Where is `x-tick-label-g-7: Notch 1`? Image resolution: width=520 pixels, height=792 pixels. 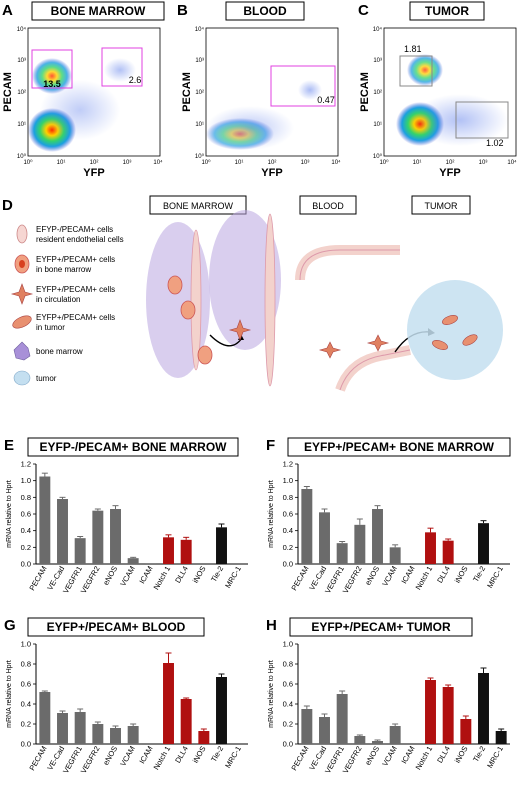
x-tick-label-g-7: Notch 1 is located at coordinates (162, 758).